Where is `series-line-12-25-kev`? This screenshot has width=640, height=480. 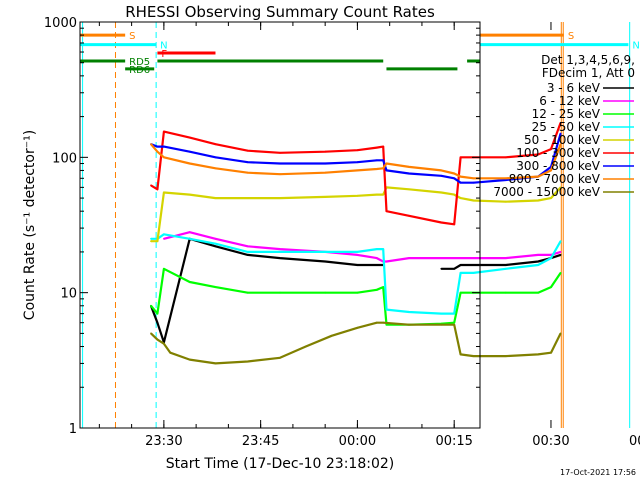 series-line-12-25-kev is located at coordinates (356, 296).